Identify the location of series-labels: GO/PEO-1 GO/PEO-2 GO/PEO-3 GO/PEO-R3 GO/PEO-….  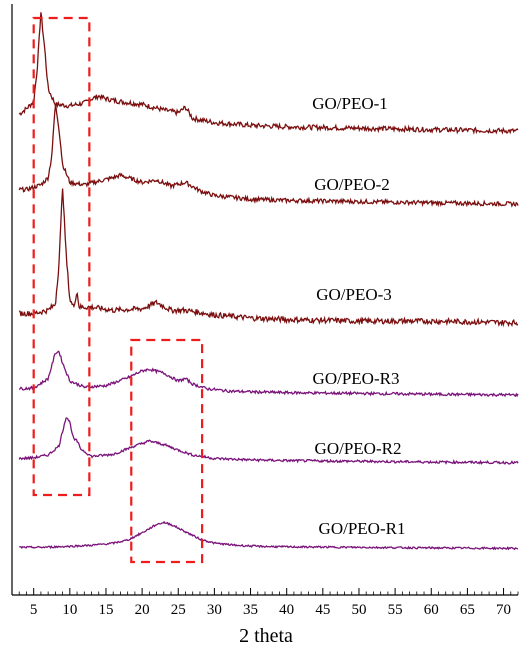
(358, 316).